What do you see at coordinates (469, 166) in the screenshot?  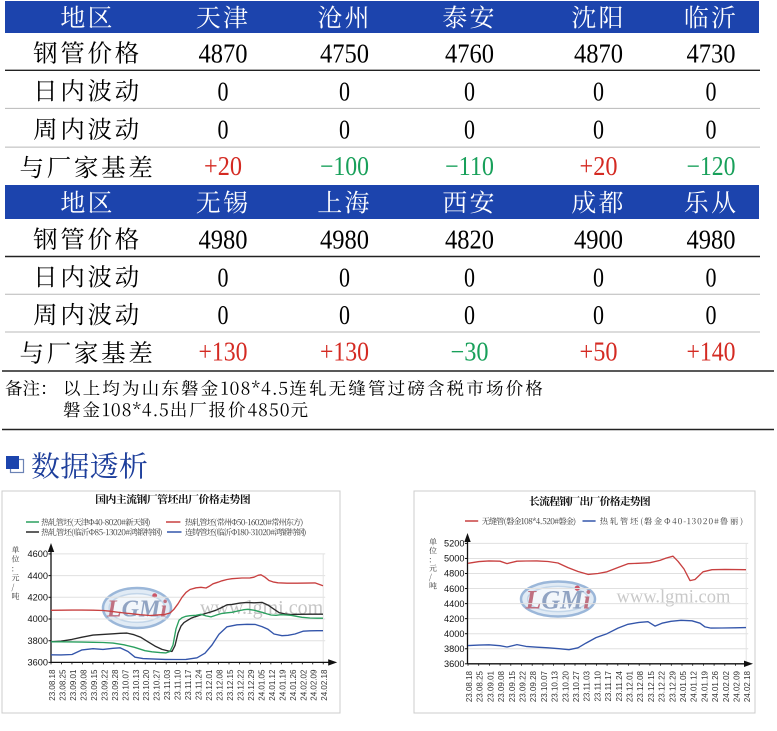 I see `svg-text: −110` at bounding box center [469, 166].